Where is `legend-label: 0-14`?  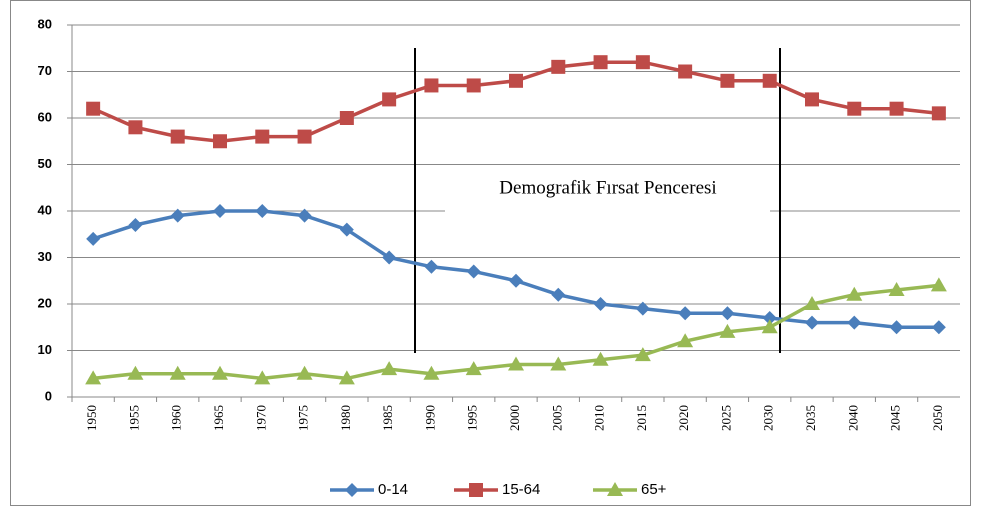
legend-label: 0-14 is located at coordinates (393, 489).